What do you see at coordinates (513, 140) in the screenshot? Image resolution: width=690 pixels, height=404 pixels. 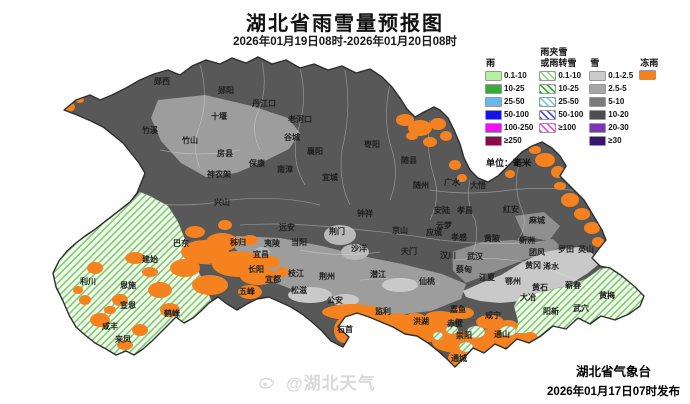 I see `legend-entry-label: ≥250` at bounding box center [513, 140].